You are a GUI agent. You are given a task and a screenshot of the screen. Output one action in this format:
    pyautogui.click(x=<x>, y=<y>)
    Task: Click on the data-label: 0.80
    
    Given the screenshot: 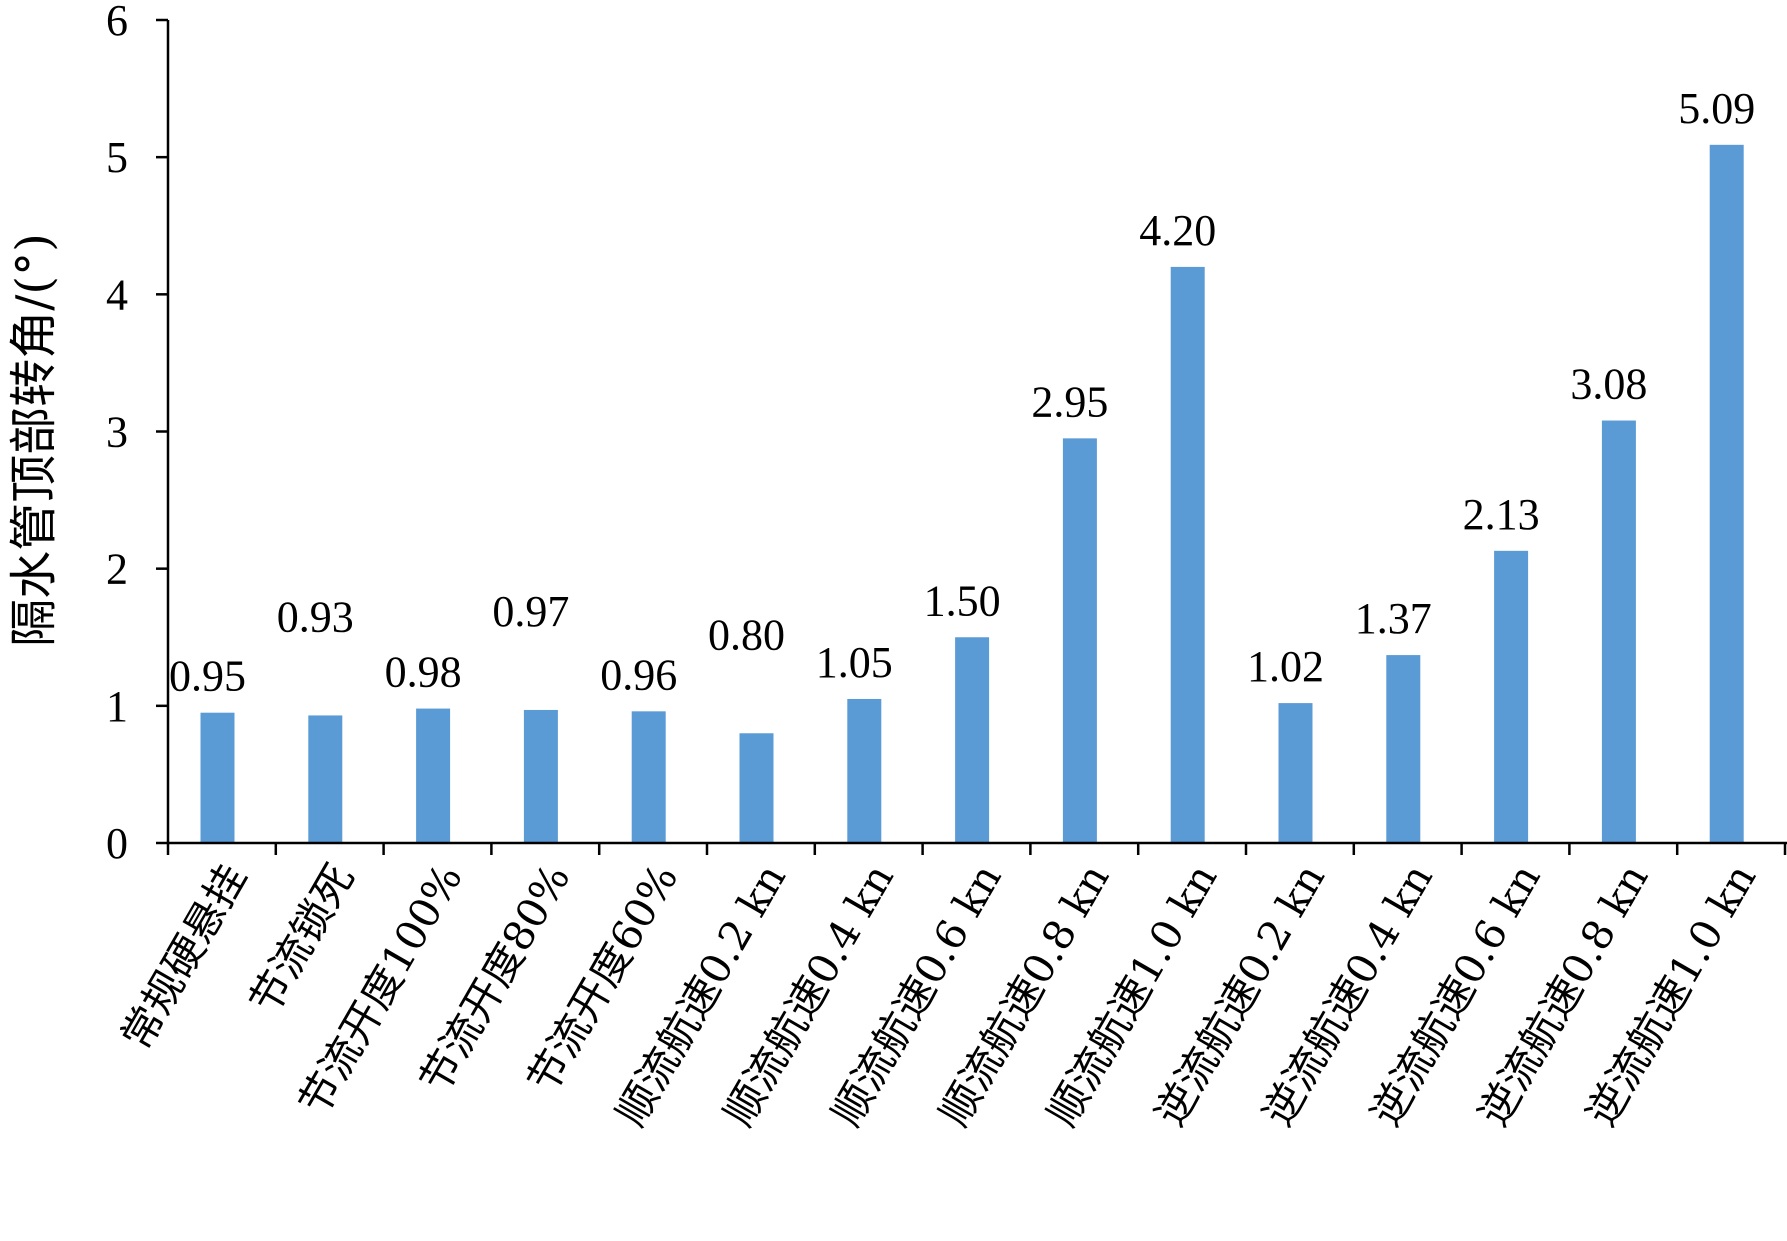 What is the action you would take?
    pyautogui.click(x=746, y=634)
    